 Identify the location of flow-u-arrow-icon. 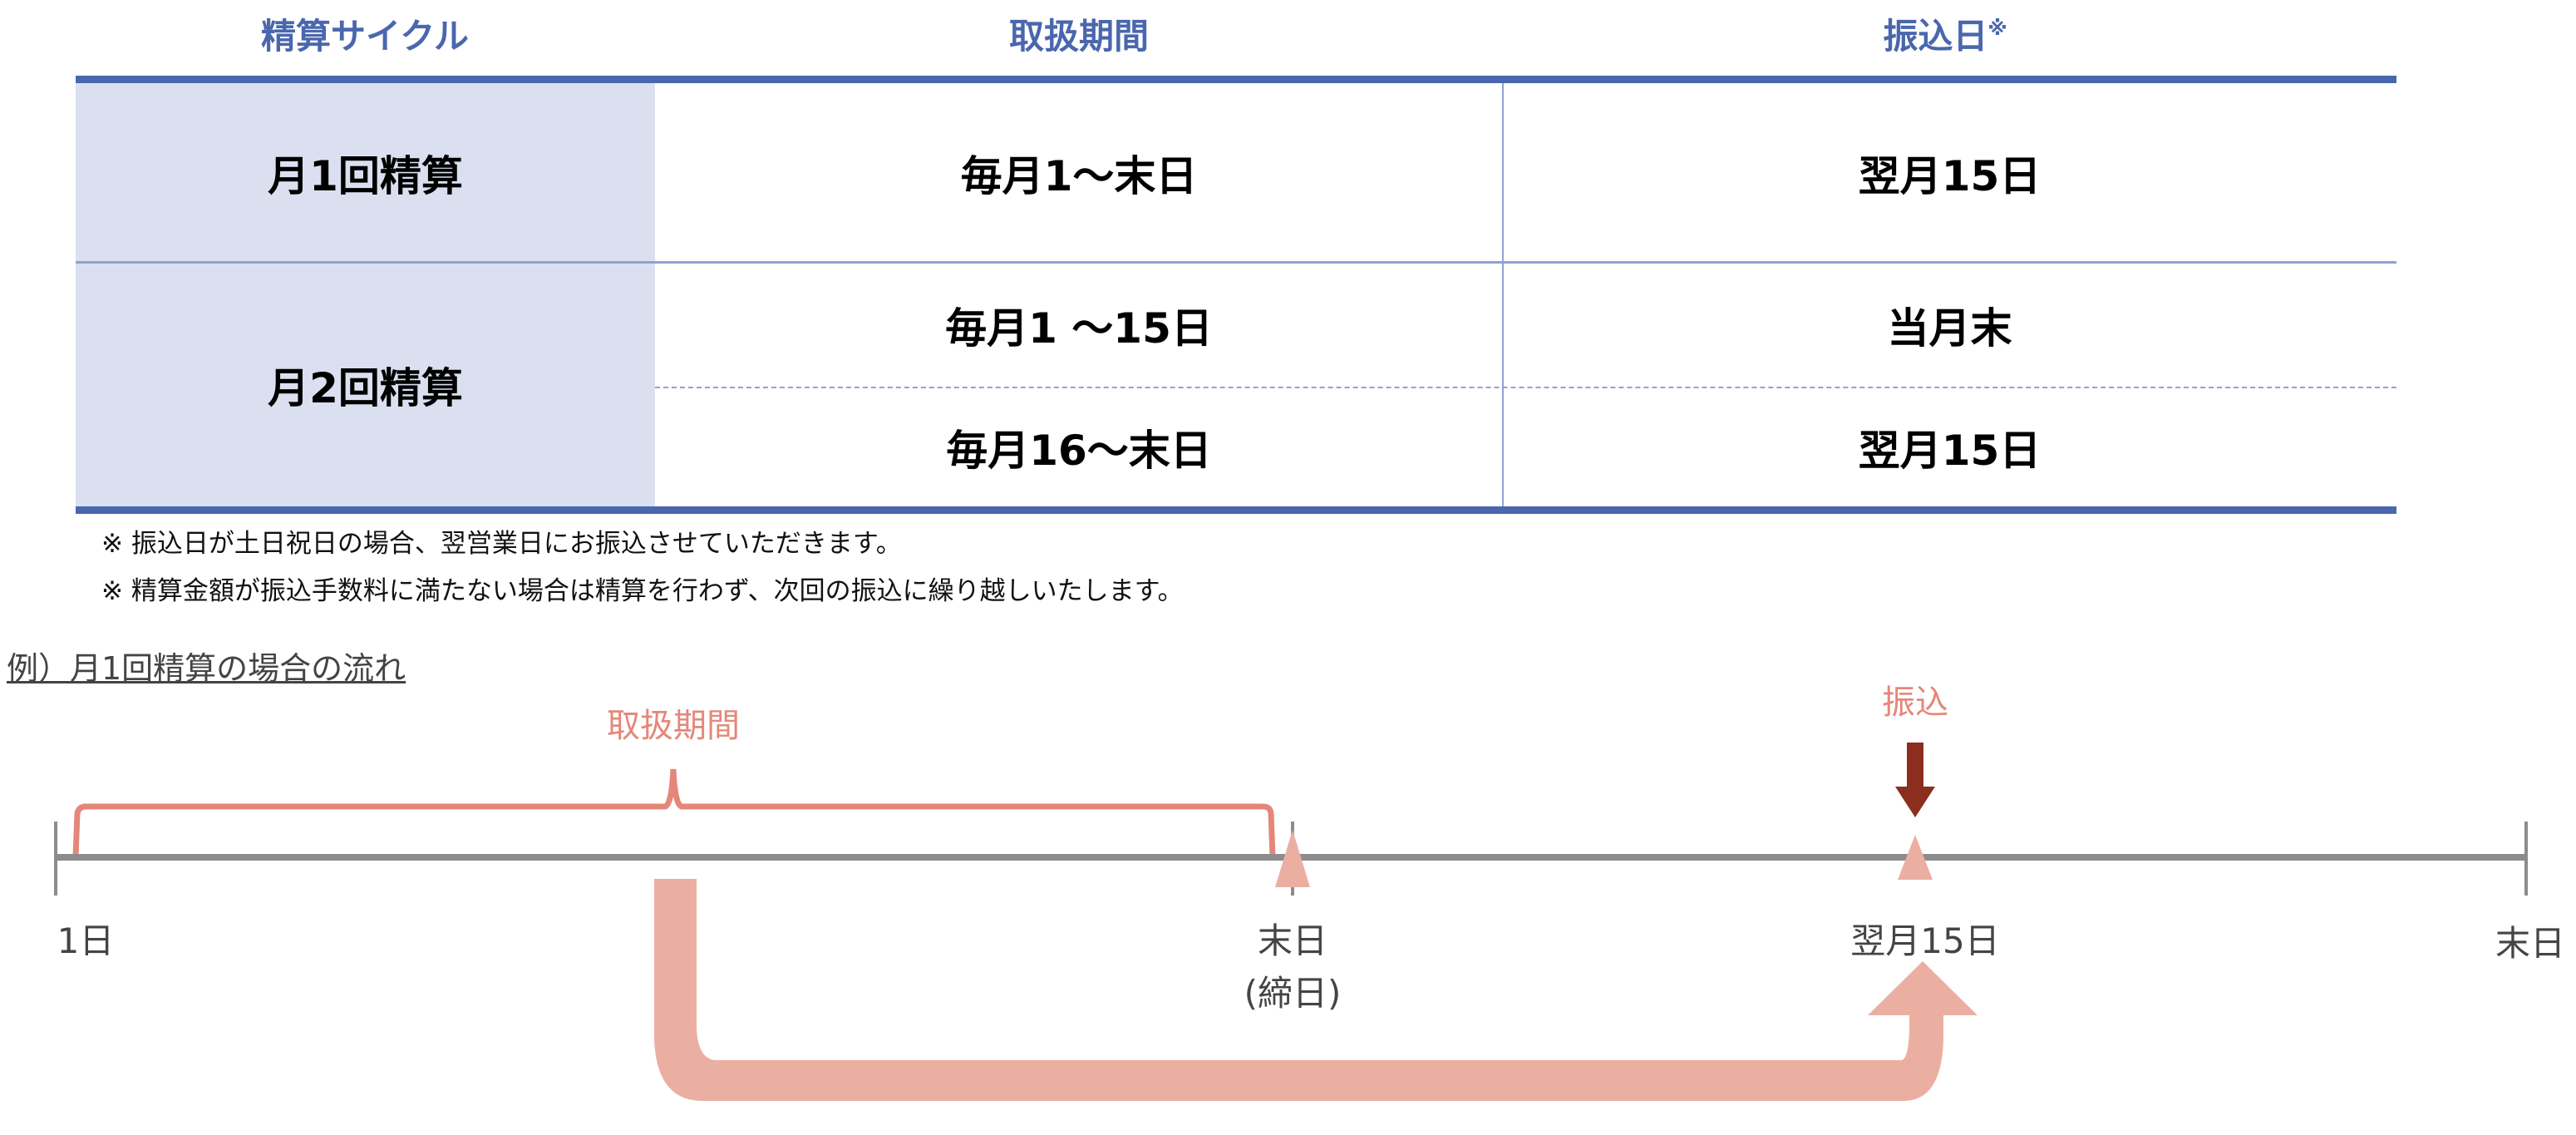
(1316, 990).